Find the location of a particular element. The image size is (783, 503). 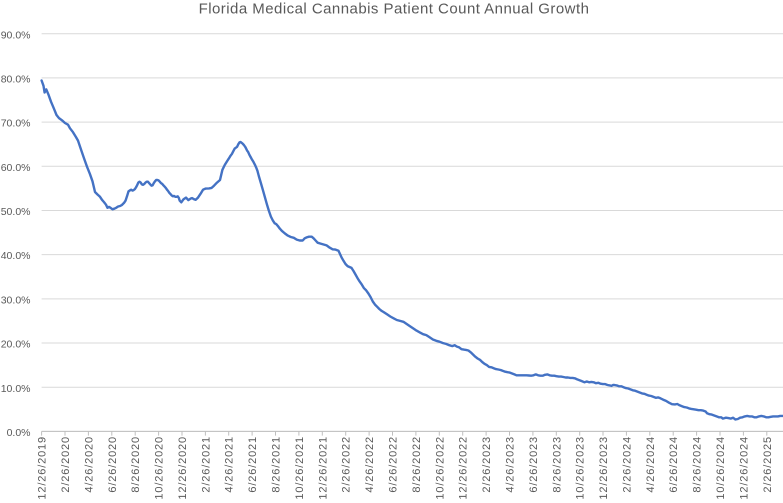

svg-text: 20.0% is located at coordinates (16, 345).